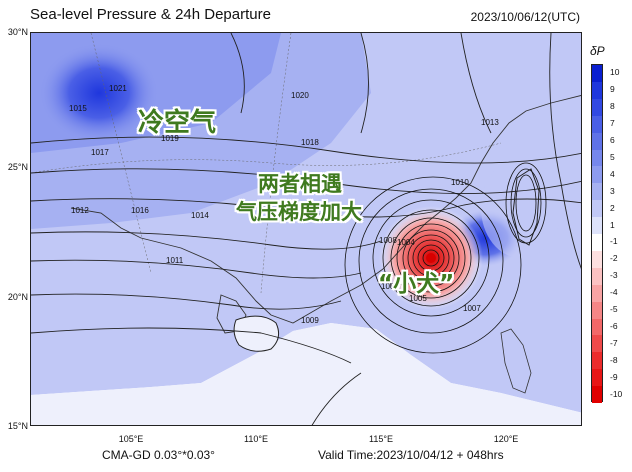 The image size is (632, 472). What do you see at coordinates (614, 309) in the screenshot?
I see `colorbar-tick-label: -5` at bounding box center [614, 309].